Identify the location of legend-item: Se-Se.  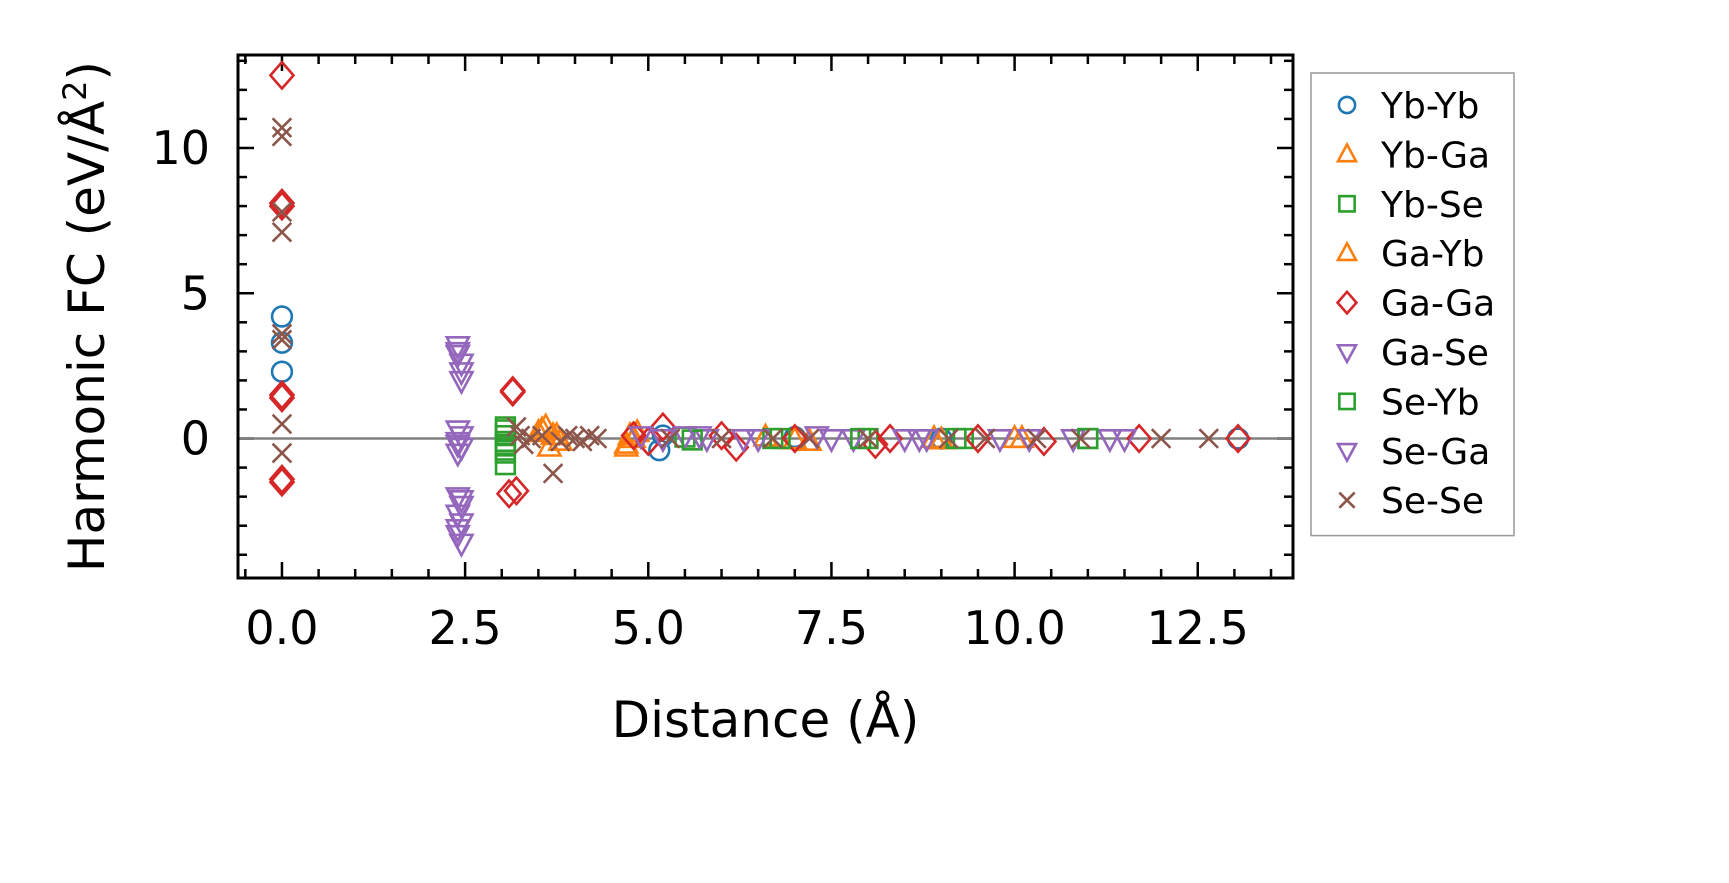
(1411, 501).